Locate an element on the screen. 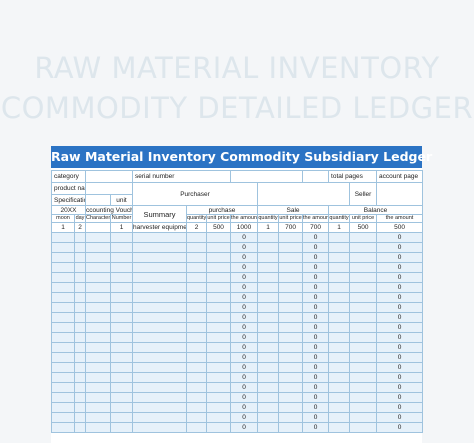 Image resolution: width=474 pixels, height=443 pixels. cell-character is located at coordinates (98, 227).